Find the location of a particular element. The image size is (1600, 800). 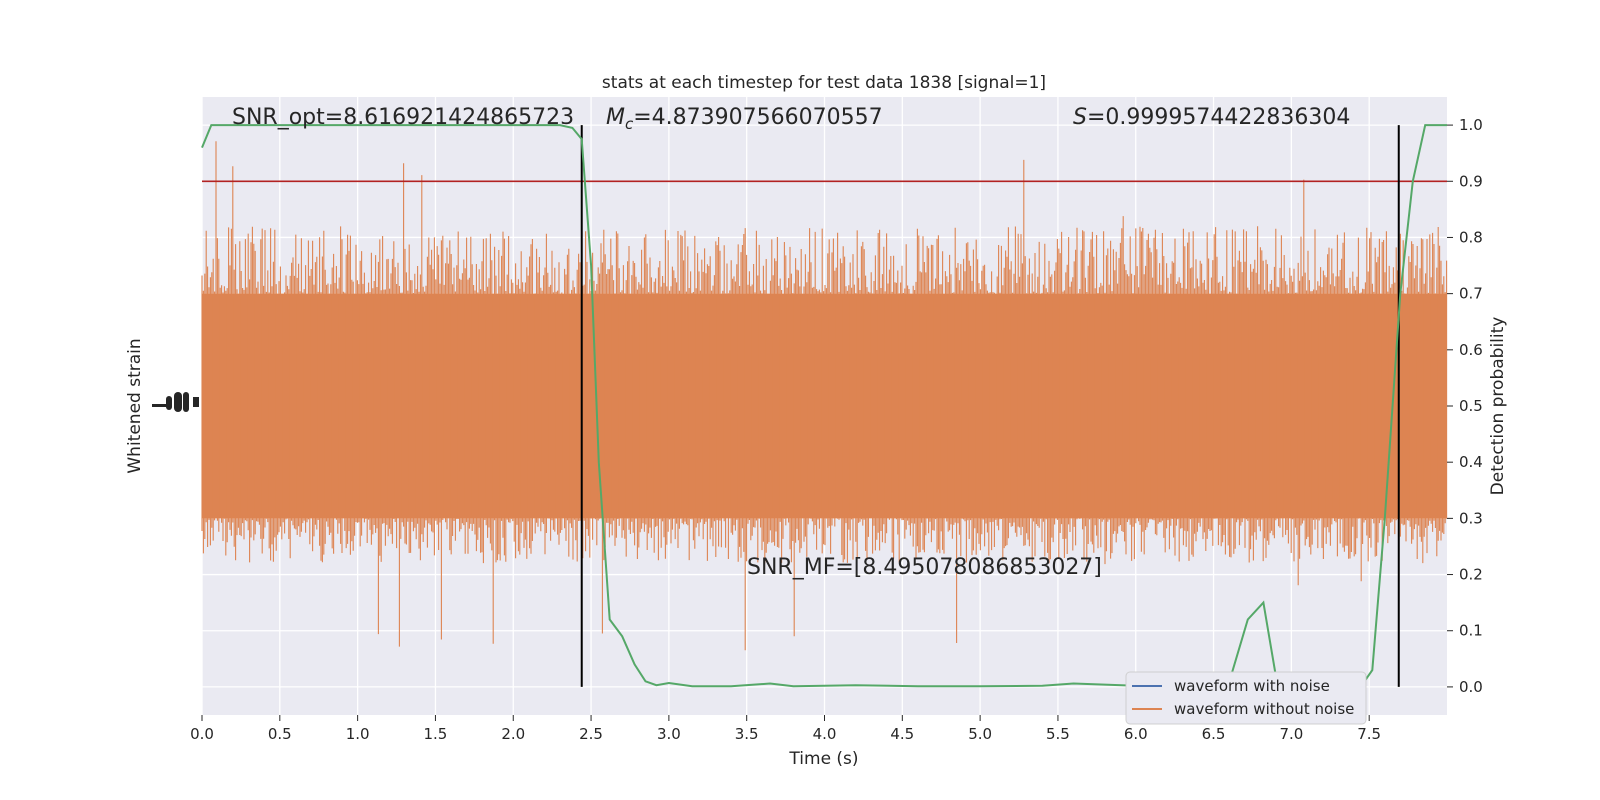

annotation-snr-opt: SNR_opt=8.616921424865723 is located at coordinates (403, 117).